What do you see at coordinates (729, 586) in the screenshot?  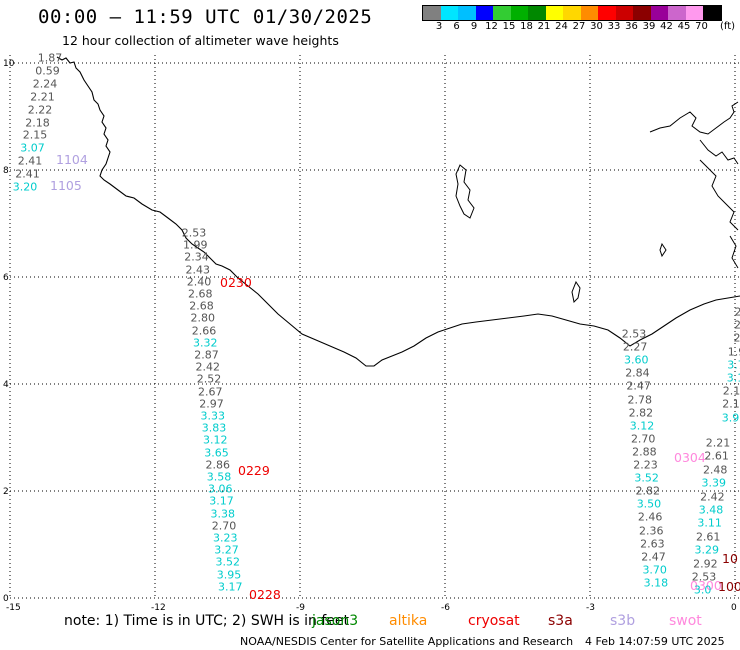 I see `pass-id: 100` at bounding box center [729, 586].